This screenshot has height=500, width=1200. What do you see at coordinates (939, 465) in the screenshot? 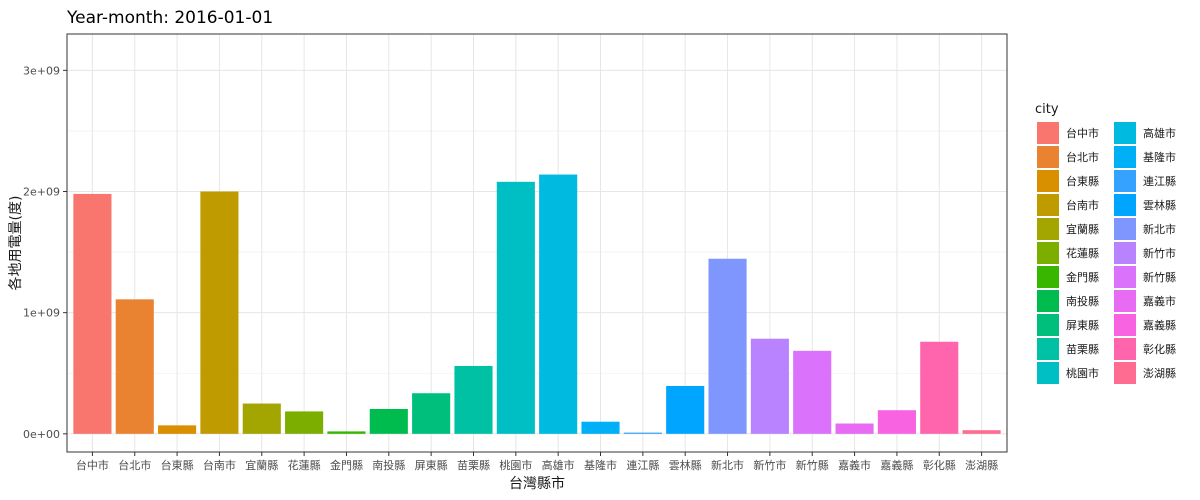
I see `x-tick-label: 彰化縣` at bounding box center [939, 465].